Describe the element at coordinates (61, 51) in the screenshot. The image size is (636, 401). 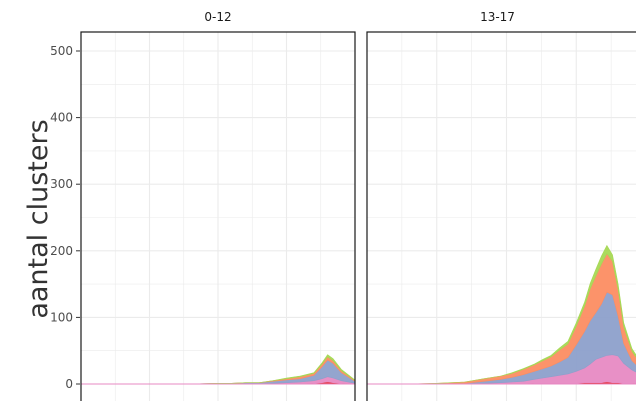
I see `y-tick-label-5: 500` at that location.